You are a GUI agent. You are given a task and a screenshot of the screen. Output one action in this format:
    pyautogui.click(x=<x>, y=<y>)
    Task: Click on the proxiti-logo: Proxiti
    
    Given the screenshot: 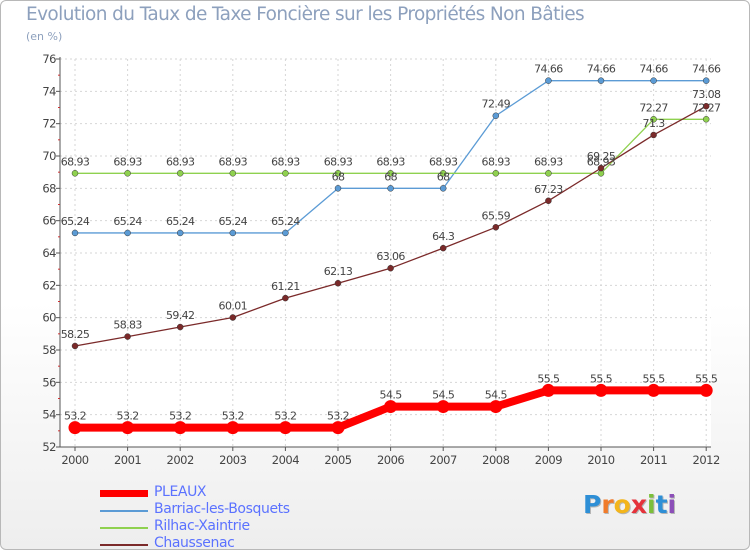 What is the action you would take?
    pyautogui.click(x=629, y=504)
    